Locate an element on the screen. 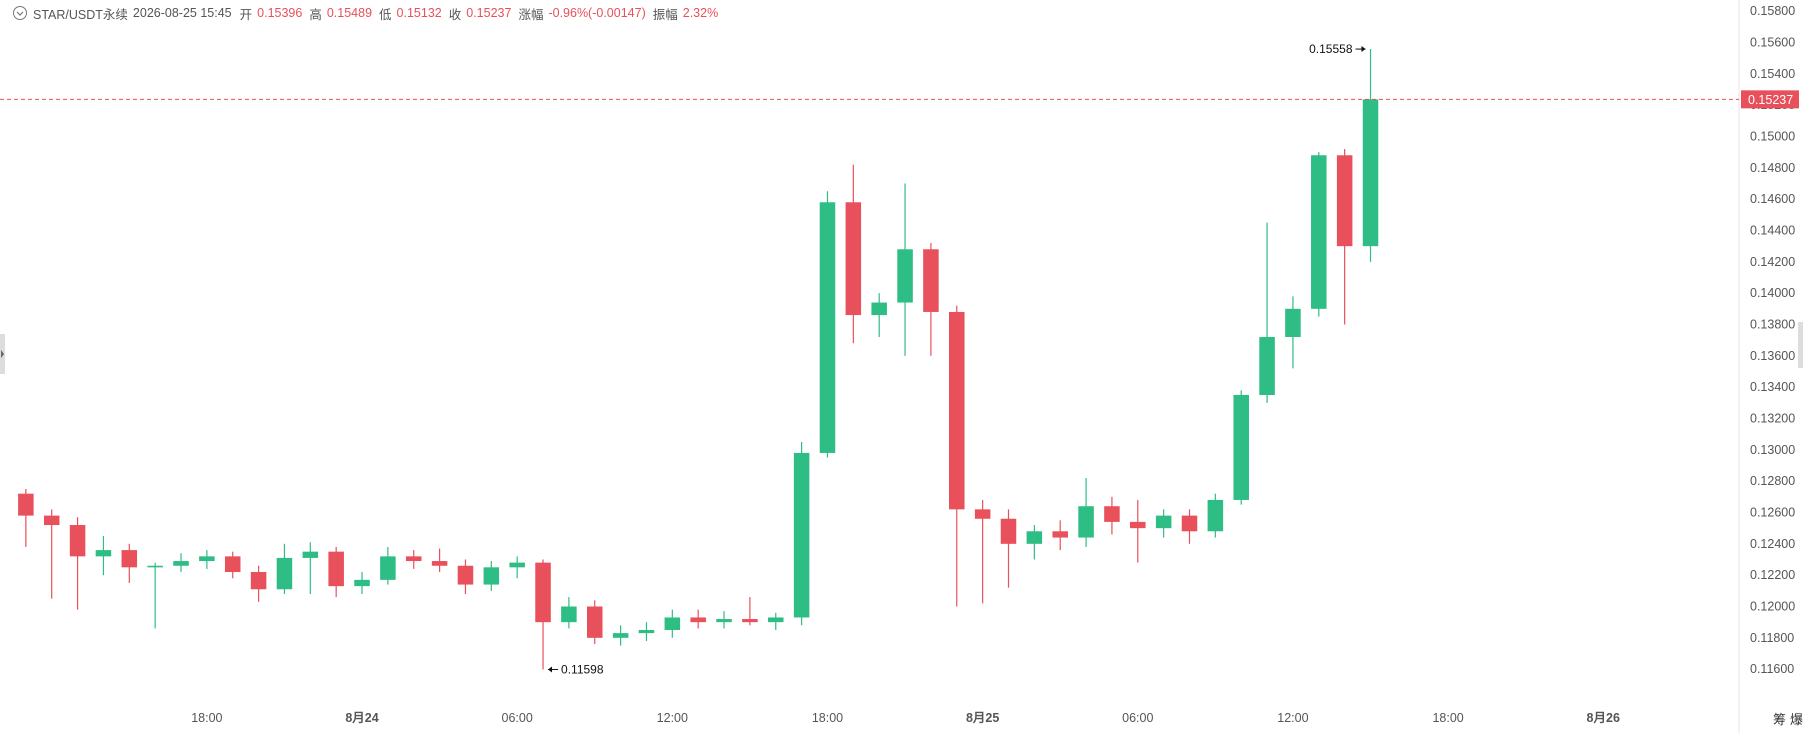 The width and height of the screenshot is (1803, 733). min-arrowhead is located at coordinates (550, 669).